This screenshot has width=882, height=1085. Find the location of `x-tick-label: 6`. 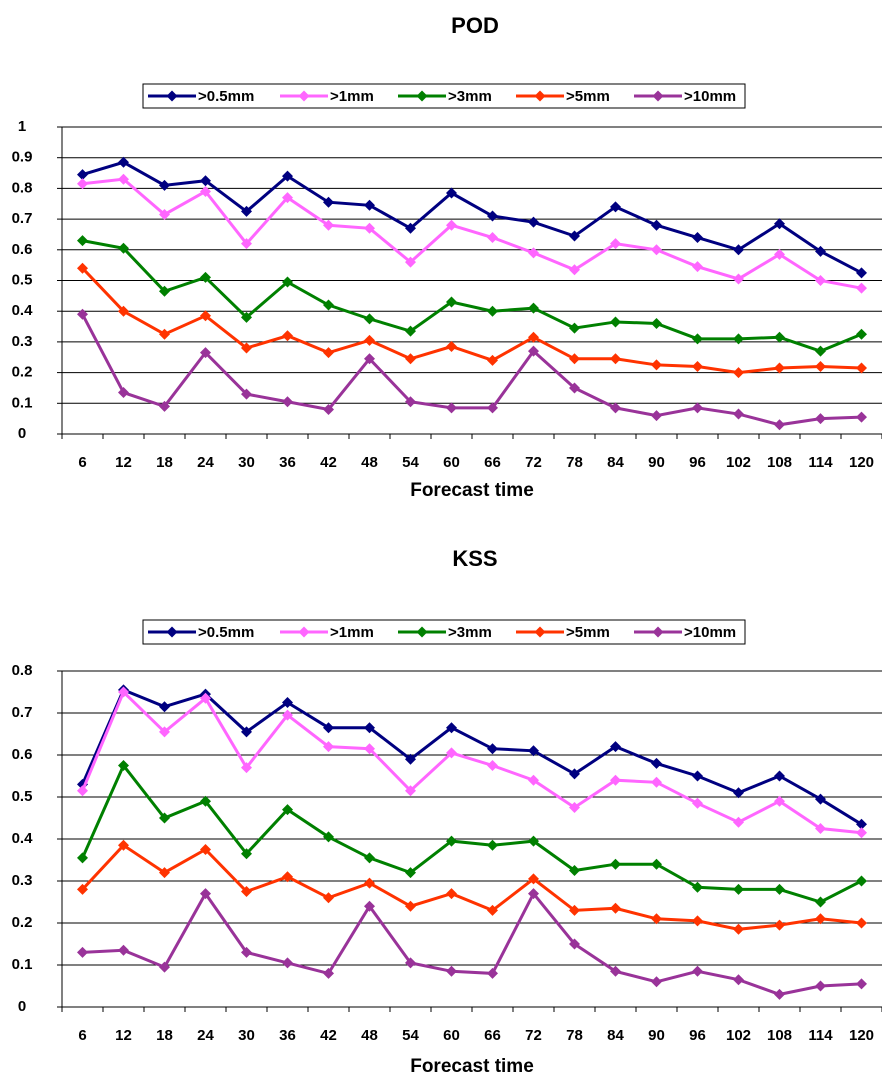

x-tick-label: 6 is located at coordinates (82, 1035).